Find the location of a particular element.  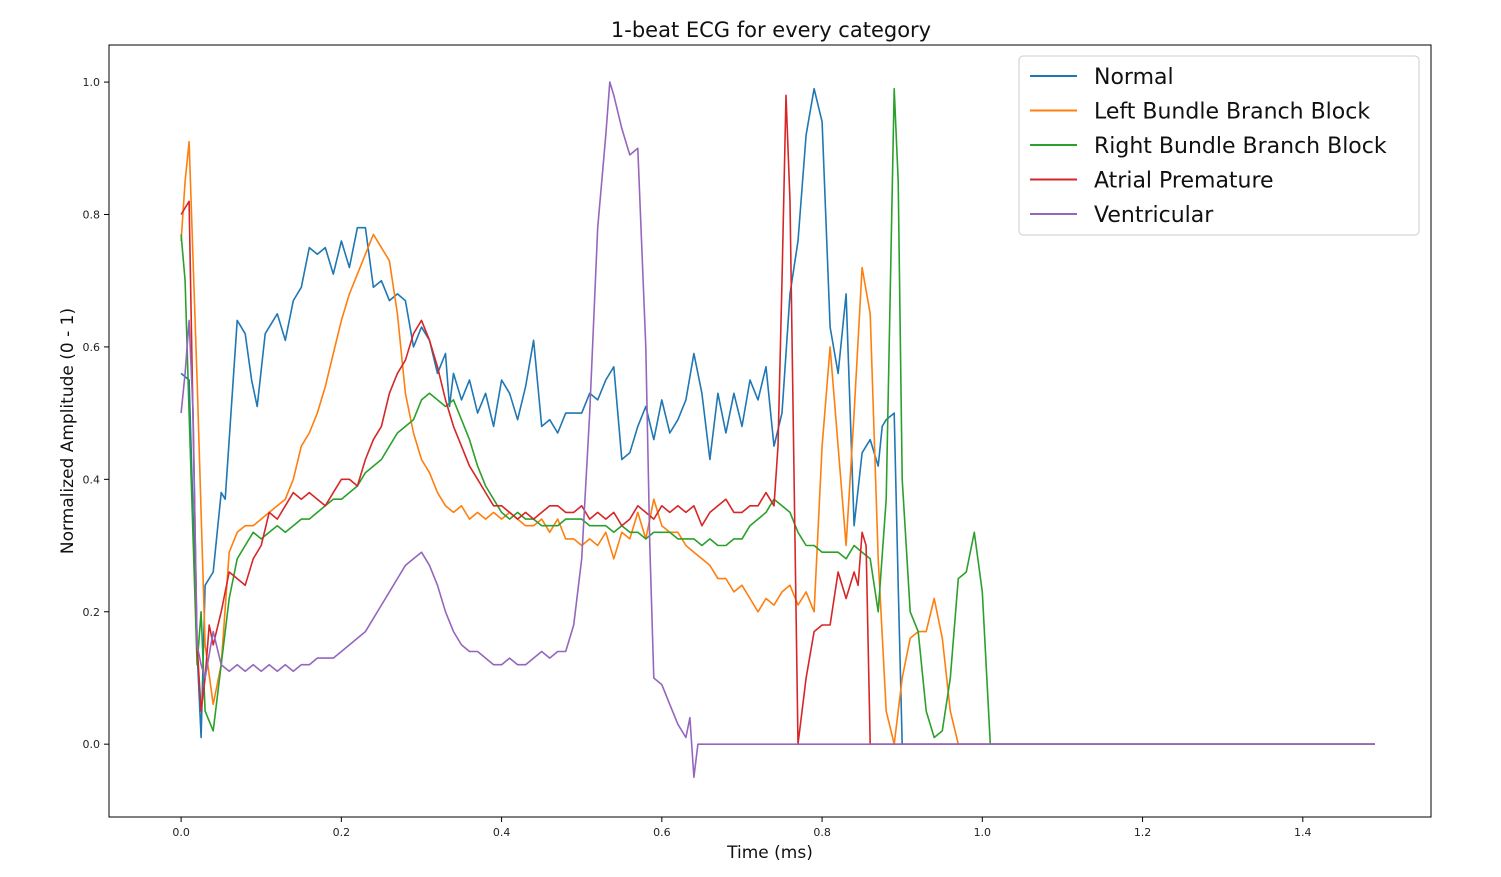

y-axis: 0.0 0.2 0.4 0.6 0.8 1.0 is located at coordinates (96, 413).